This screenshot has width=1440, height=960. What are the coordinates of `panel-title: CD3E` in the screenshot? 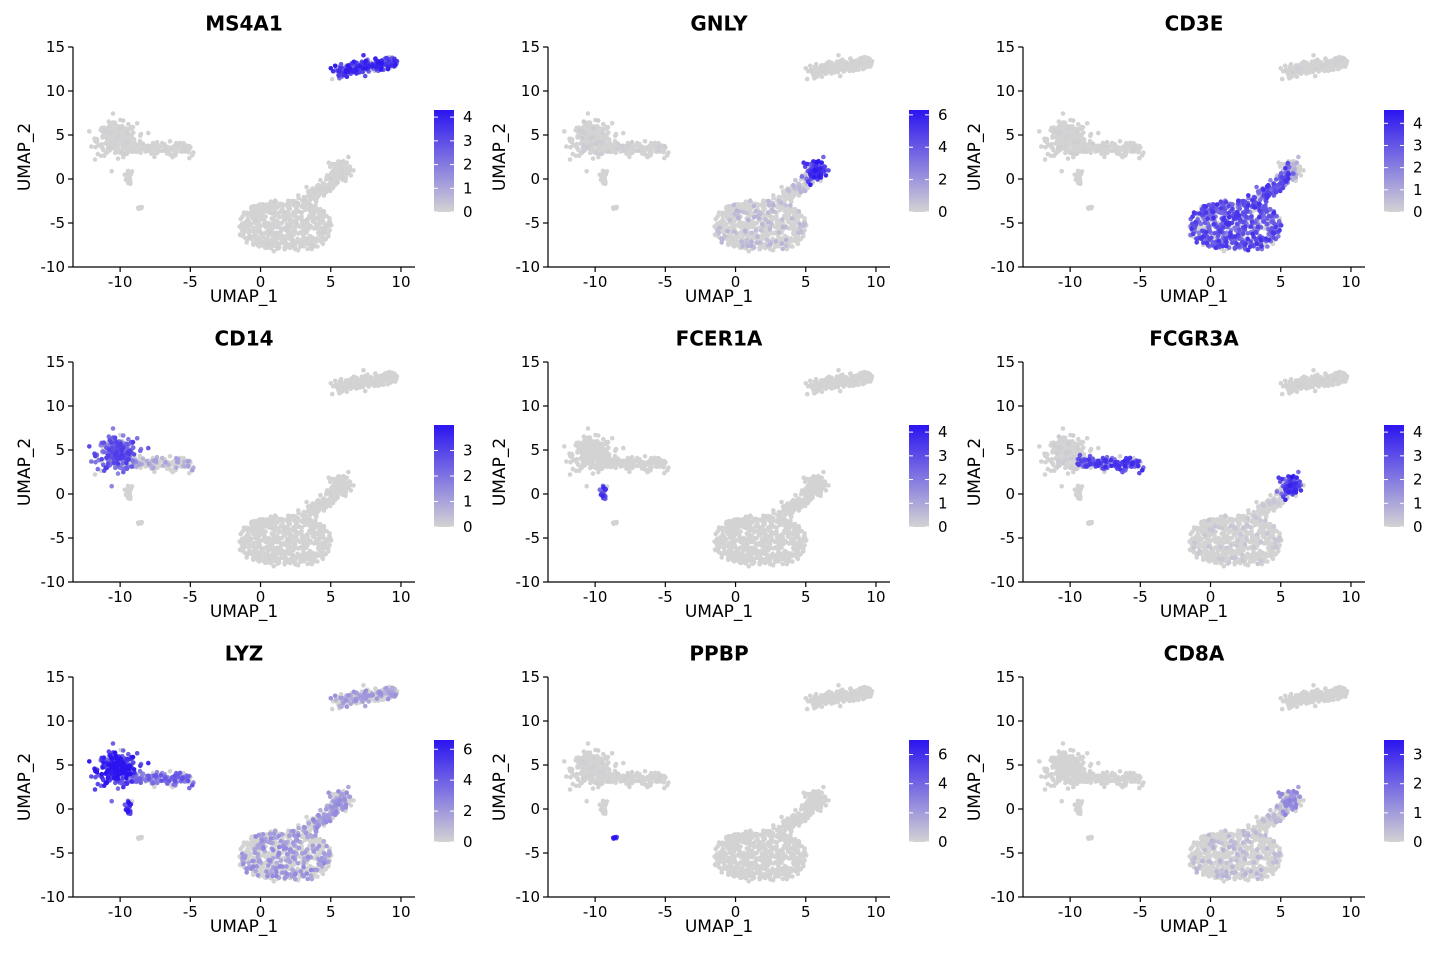 It's located at (1194, 24).